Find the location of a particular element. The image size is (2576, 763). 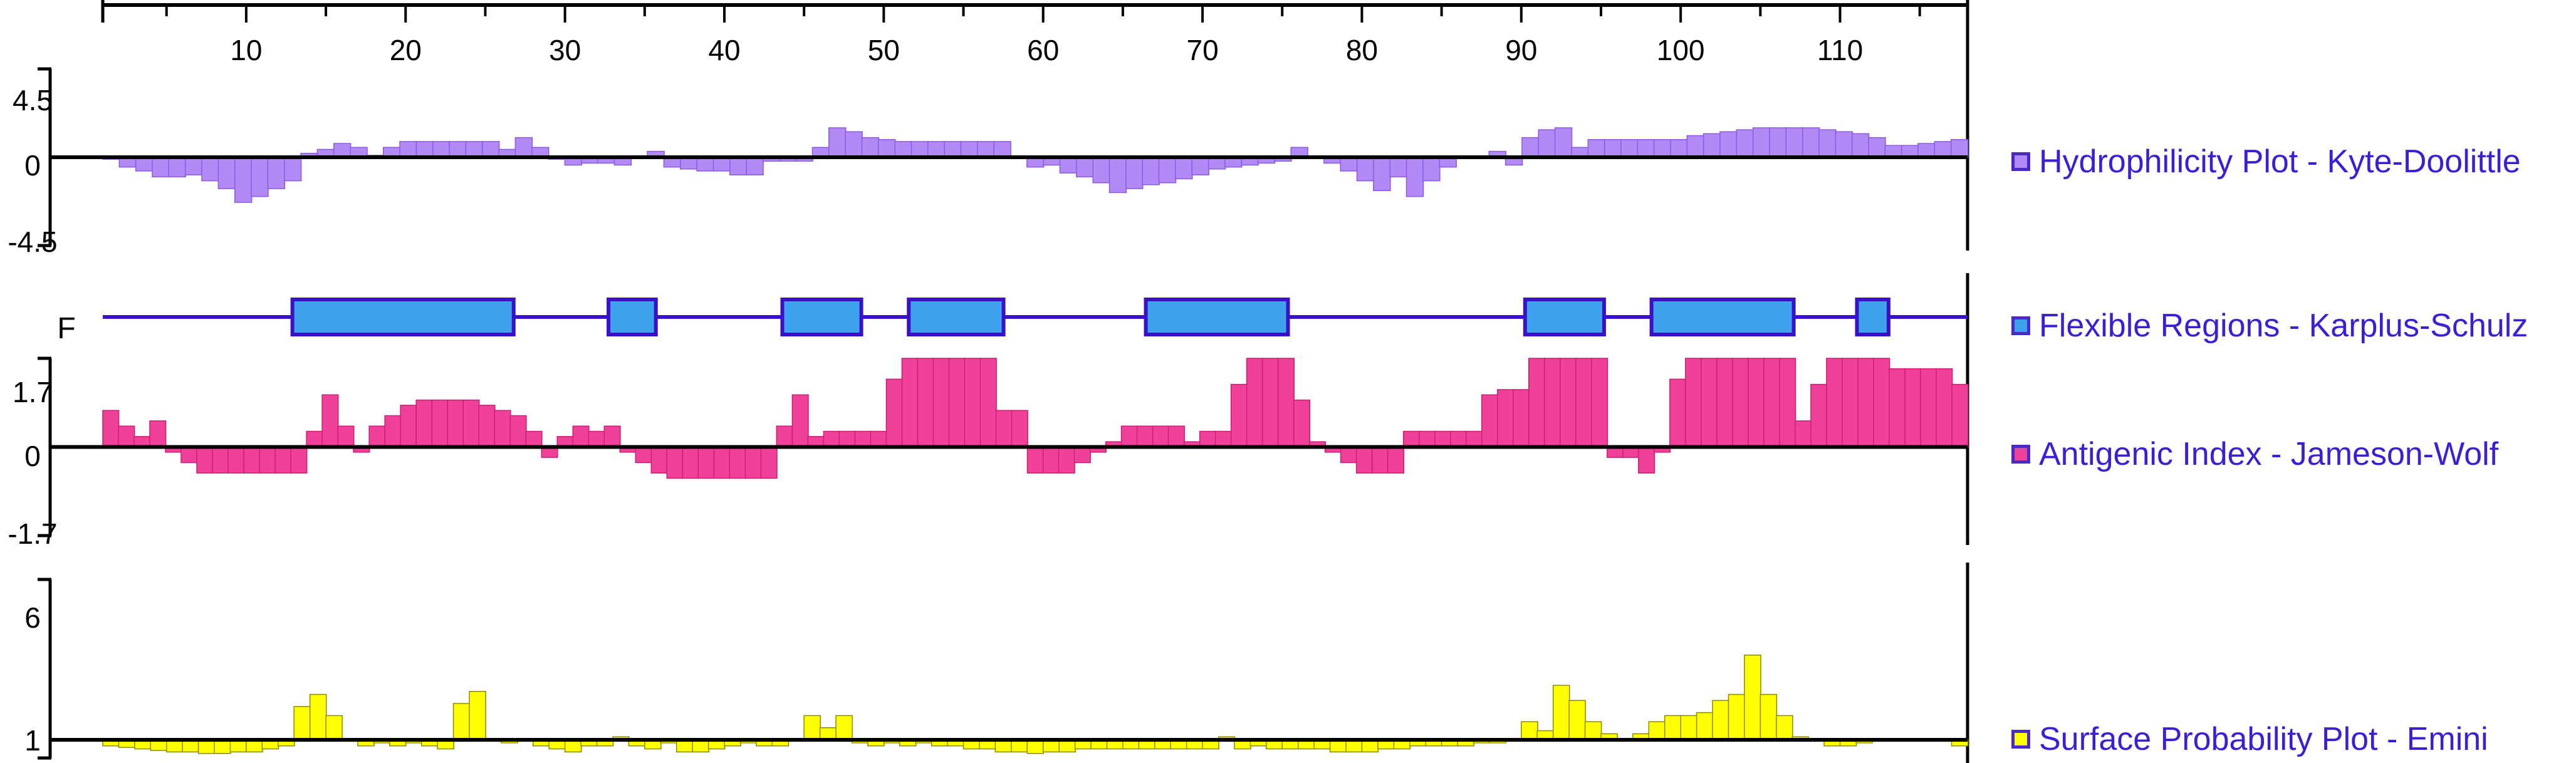

surface-y-tick-label: 6 is located at coordinates (32, 617).